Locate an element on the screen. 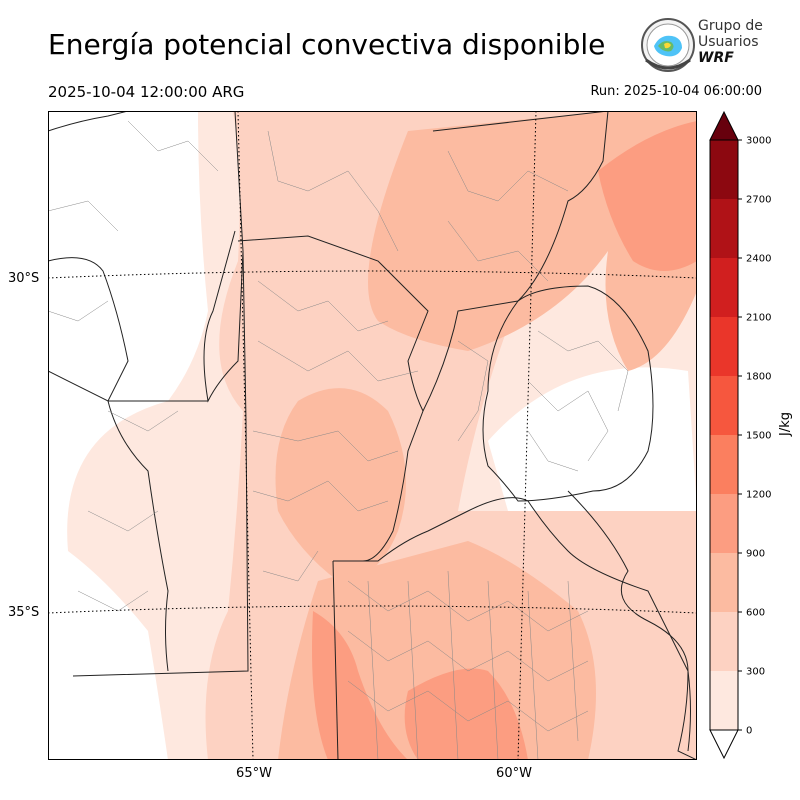  colorbar-tick-label: 1800 is located at coordinates (758, 377).